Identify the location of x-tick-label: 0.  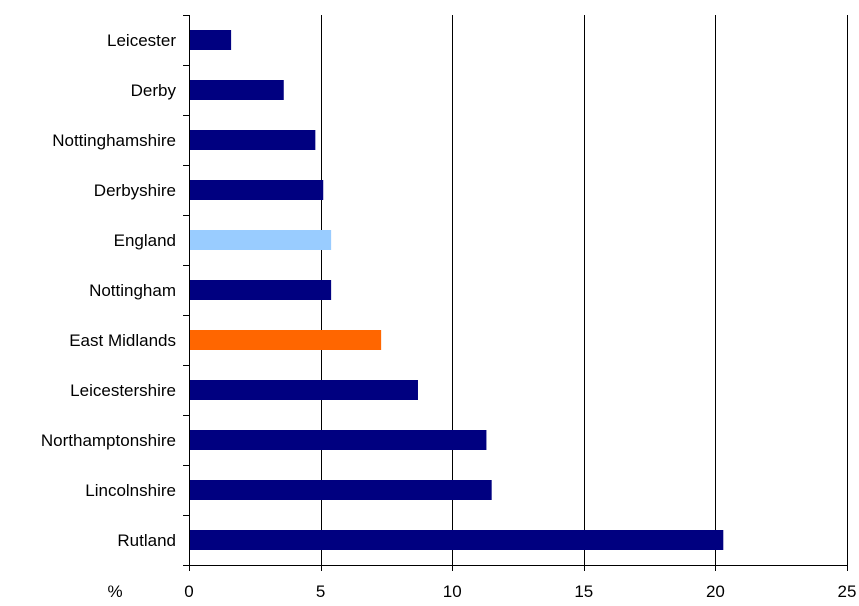
(188, 591).